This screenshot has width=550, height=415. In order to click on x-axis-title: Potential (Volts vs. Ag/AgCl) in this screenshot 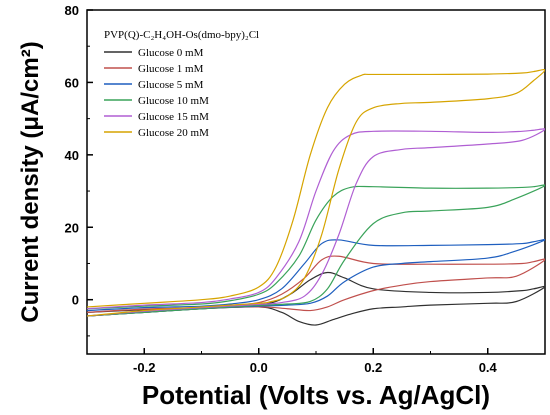, I will do `click(316, 395)`.